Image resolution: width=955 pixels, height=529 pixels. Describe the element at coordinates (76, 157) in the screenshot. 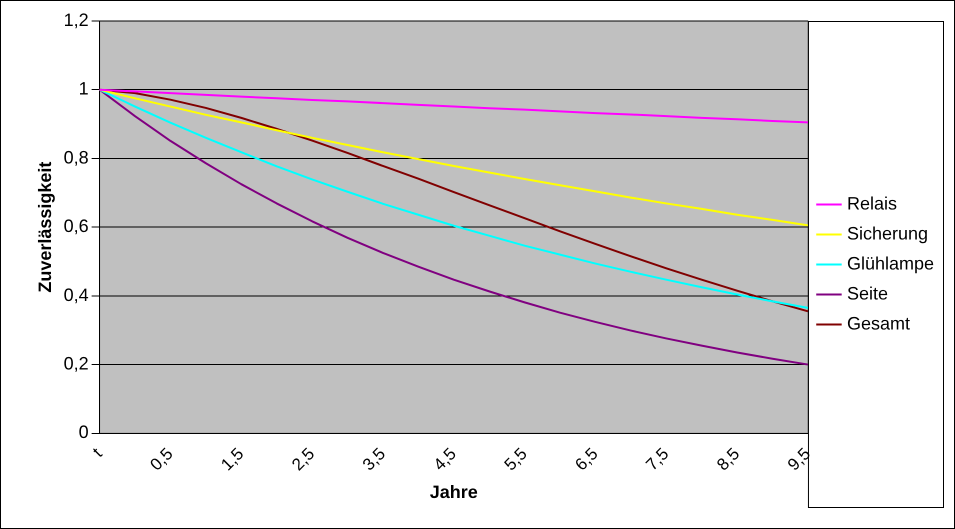

I see `y-tick-label: 0,8` at that location.